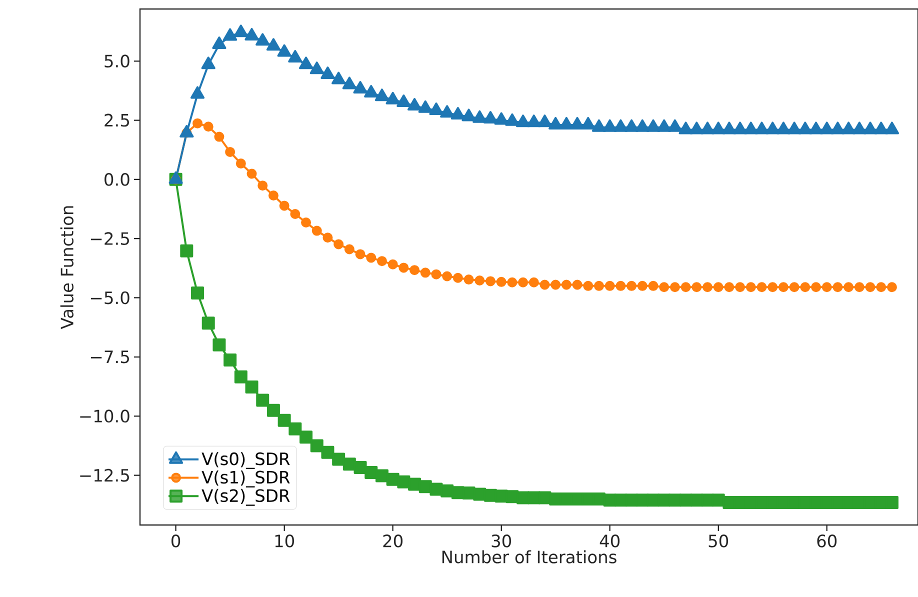 The width and height of the screenshot is (918, 597). Describe the element at coordinates (104, 475) in the screenshot. I see `y-tick-label: −12.5` at that location.